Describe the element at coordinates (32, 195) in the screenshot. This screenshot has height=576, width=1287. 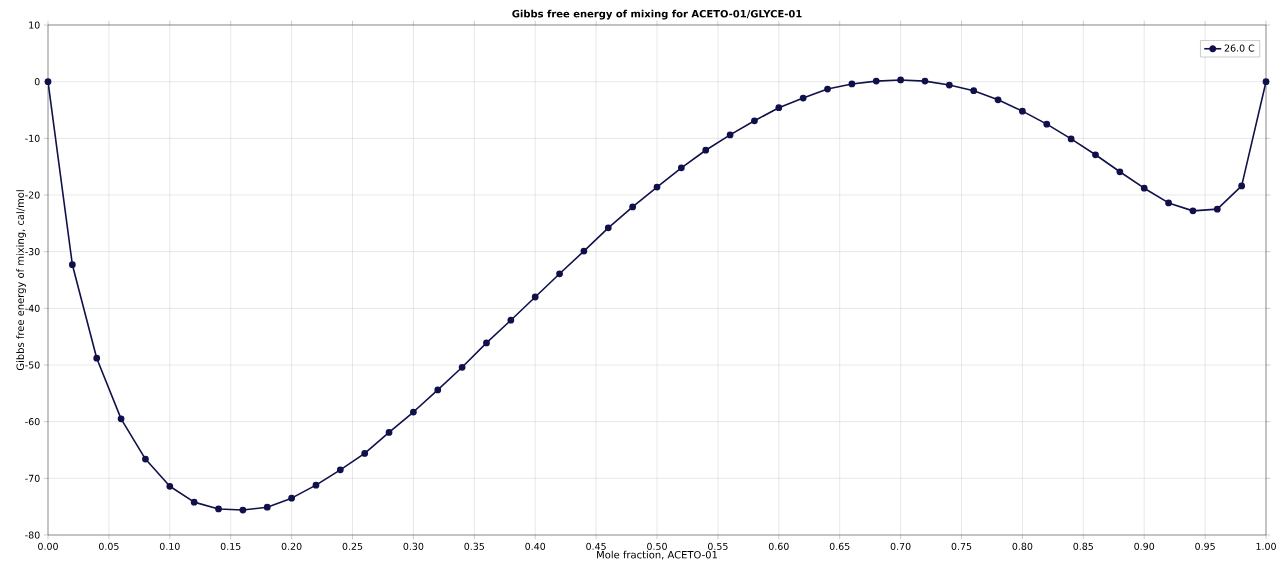
I see `y-tick-label: -20` at that location.